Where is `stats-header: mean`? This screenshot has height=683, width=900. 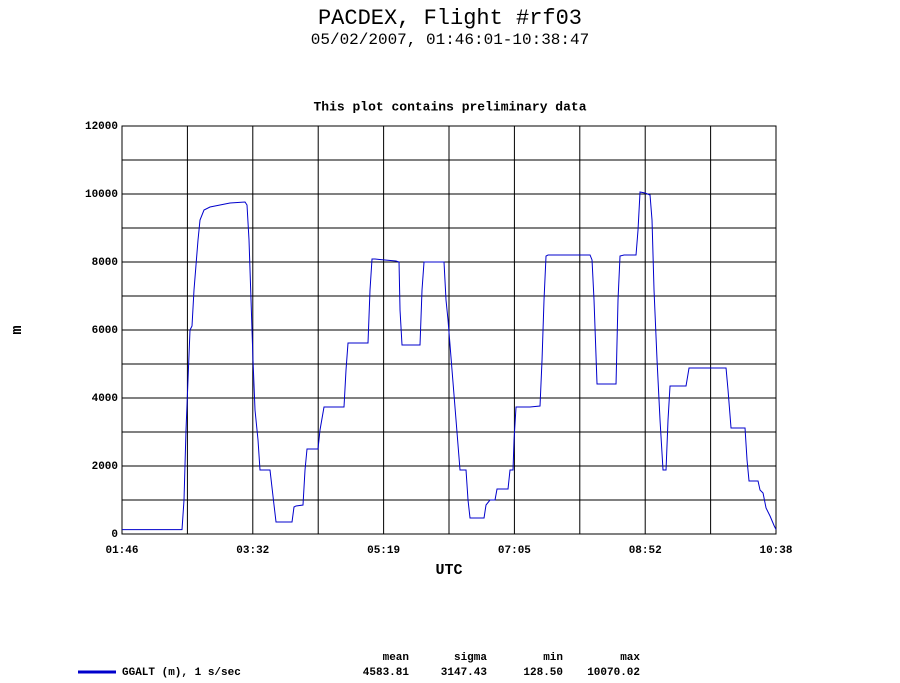 stats-header: mean is located at coordinates (396, 658).